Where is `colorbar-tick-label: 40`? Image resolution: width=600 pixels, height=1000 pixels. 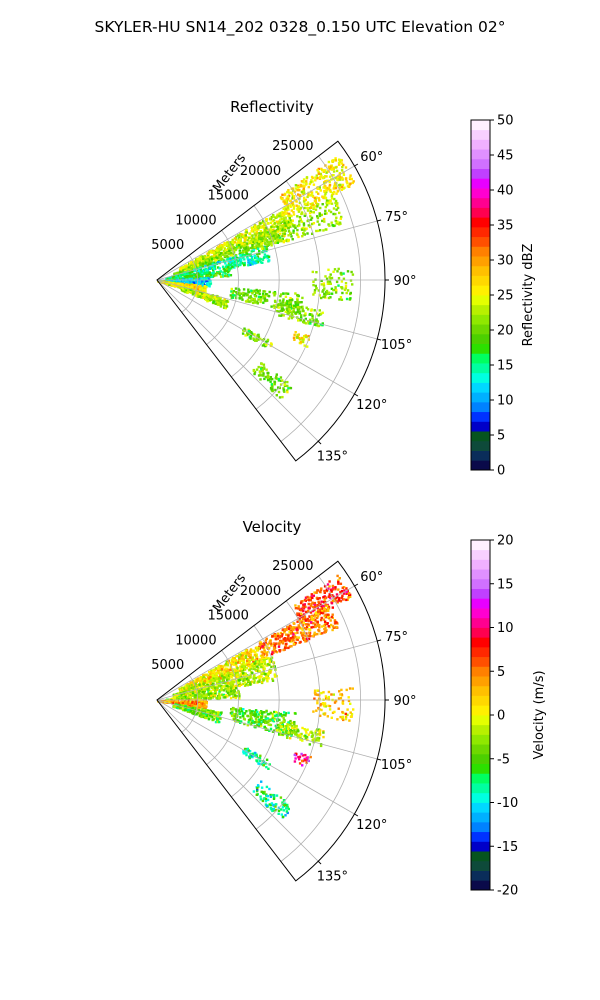
colorbar-tick-label: 40 is located at coordinates (505, 191).